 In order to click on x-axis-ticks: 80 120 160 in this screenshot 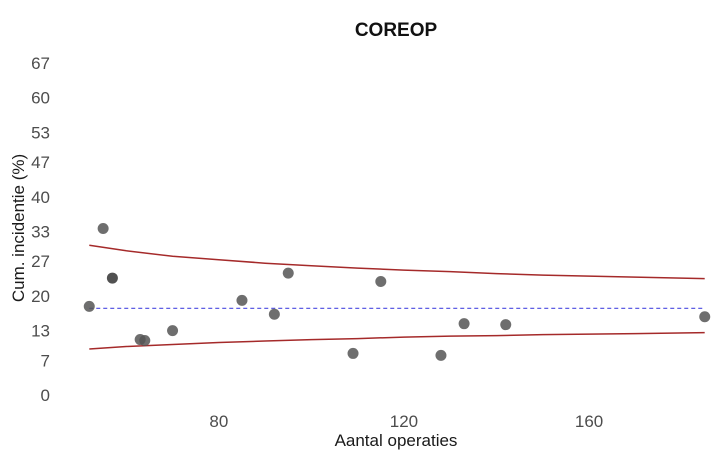, I will do `click(406, 421)`.